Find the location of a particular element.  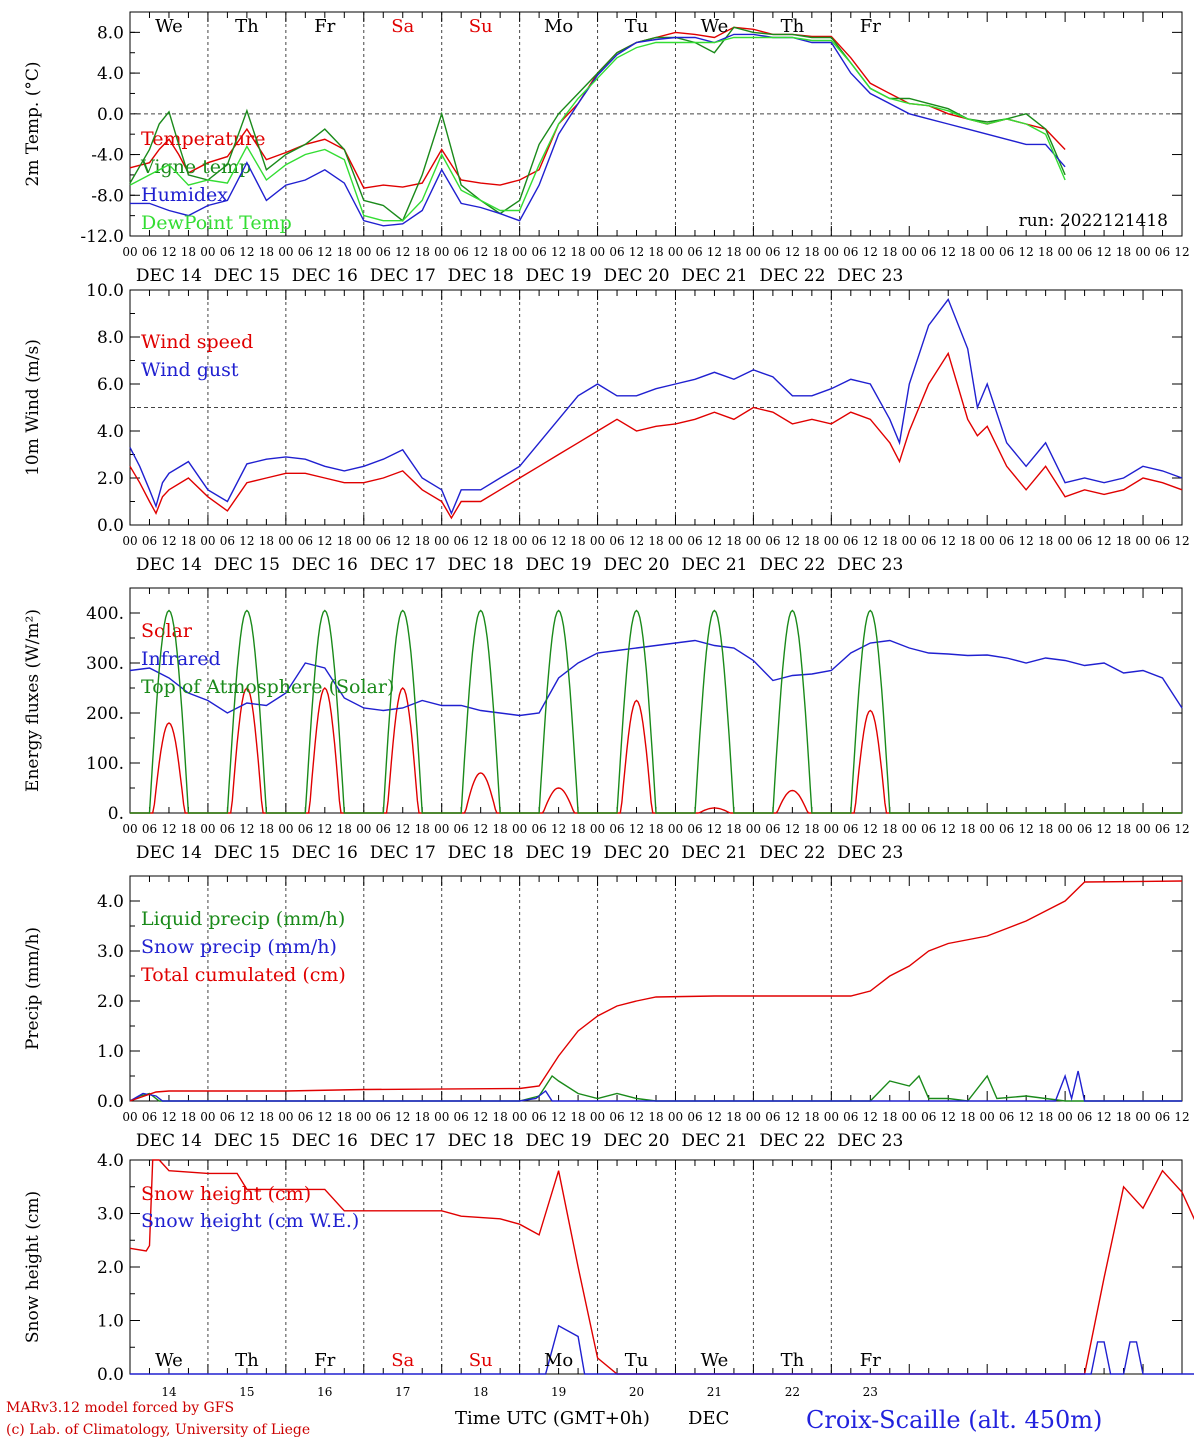

date-label: DEC 17 is located at coordinates (403, 1141).